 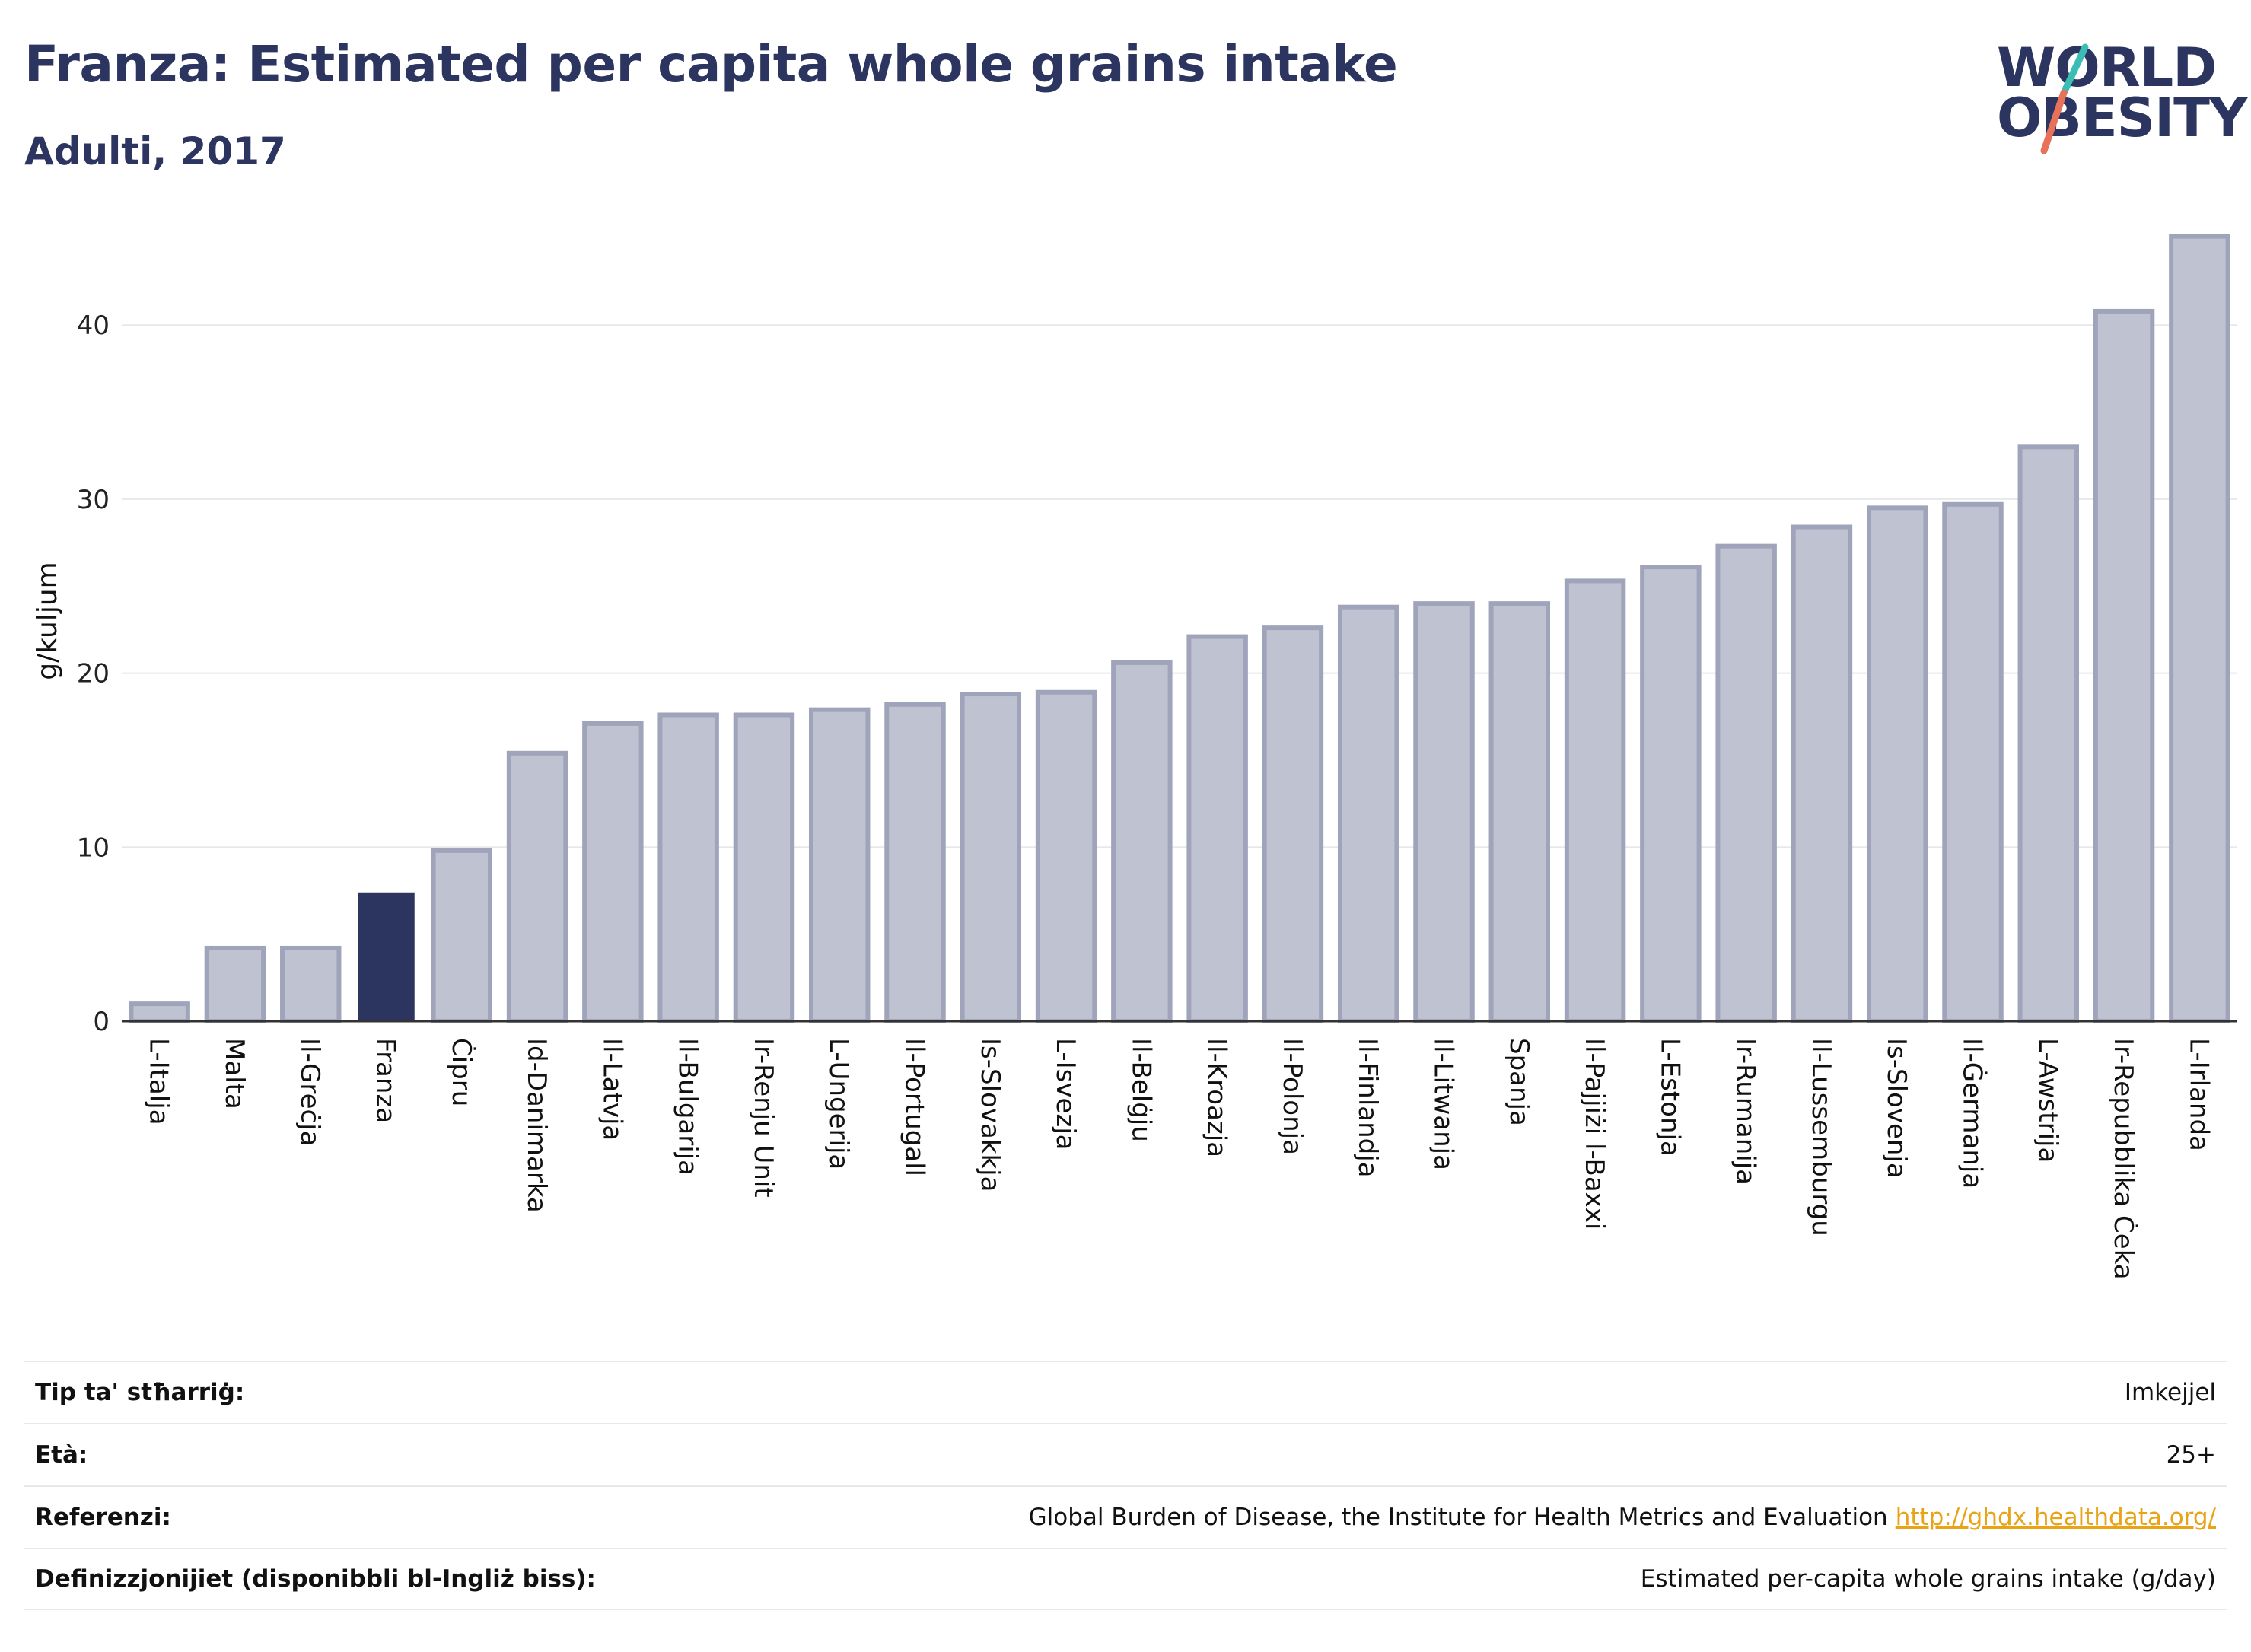 What do you see at coordinates (2064, 98) in the screenshot?
I see `logo-slash-icon` at bounding box center [2064, 98].